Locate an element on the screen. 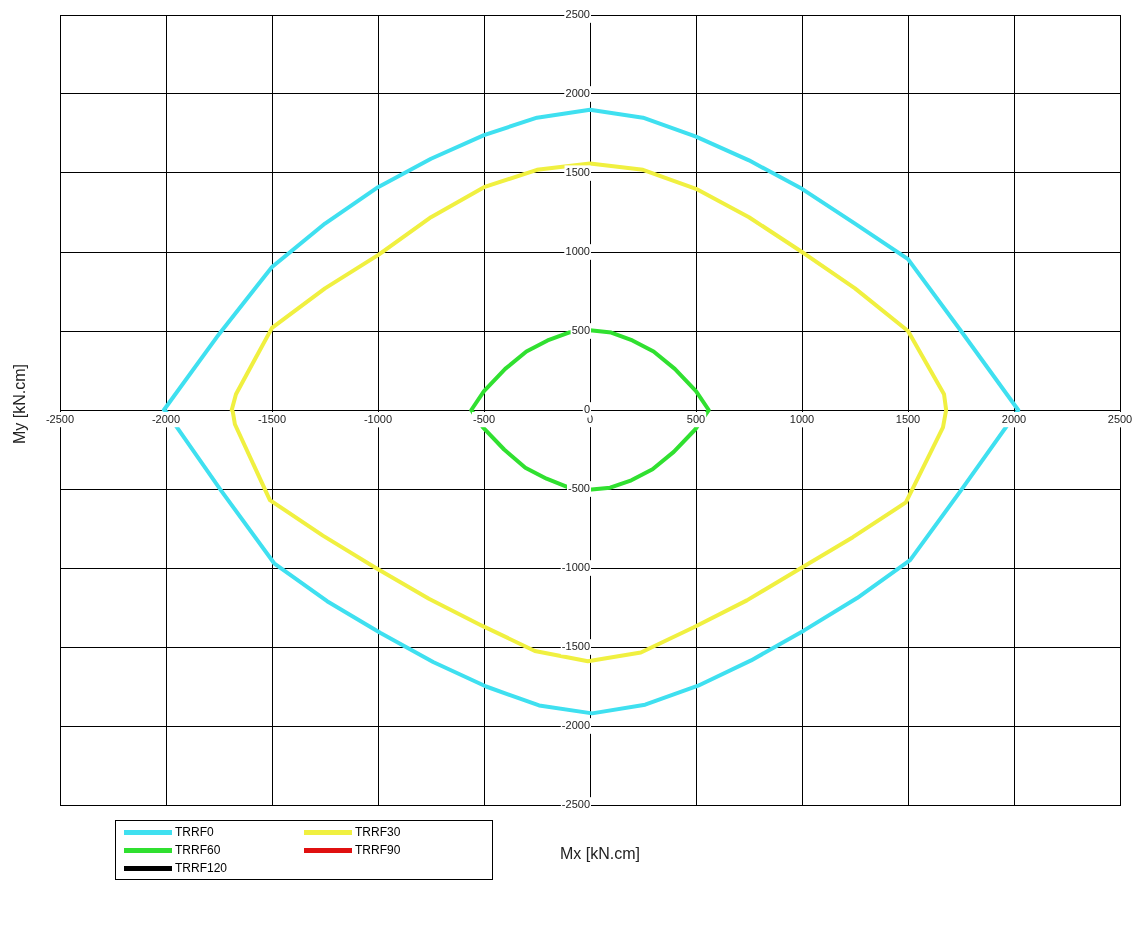  y-tick-label: 500 is located at coordinates (580, 330).